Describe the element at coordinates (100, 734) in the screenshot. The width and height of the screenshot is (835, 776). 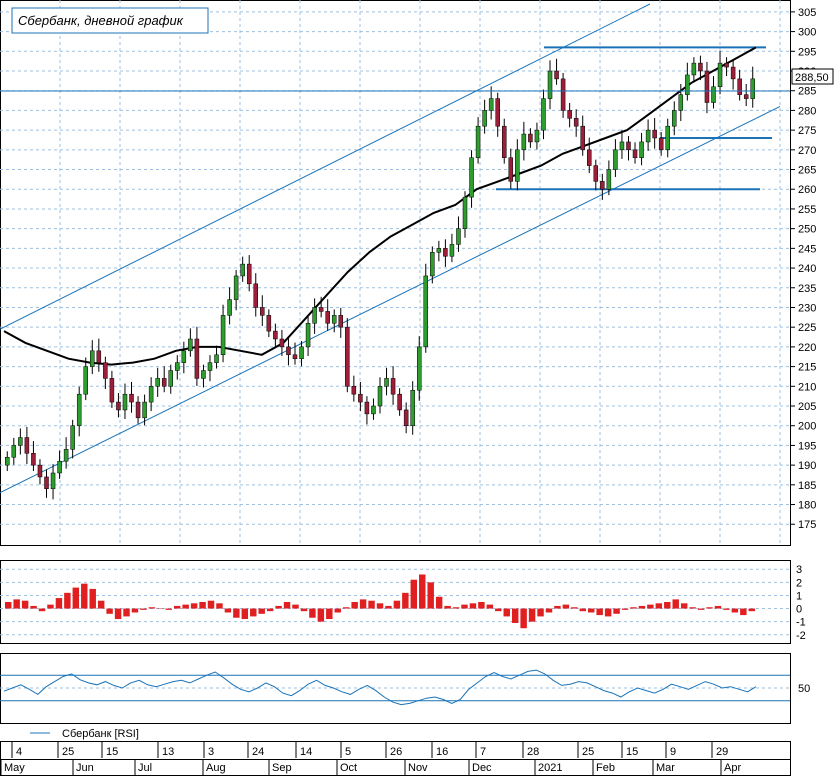
I see `rsi-legend-label: Сбербанк [RSI]` at that location.